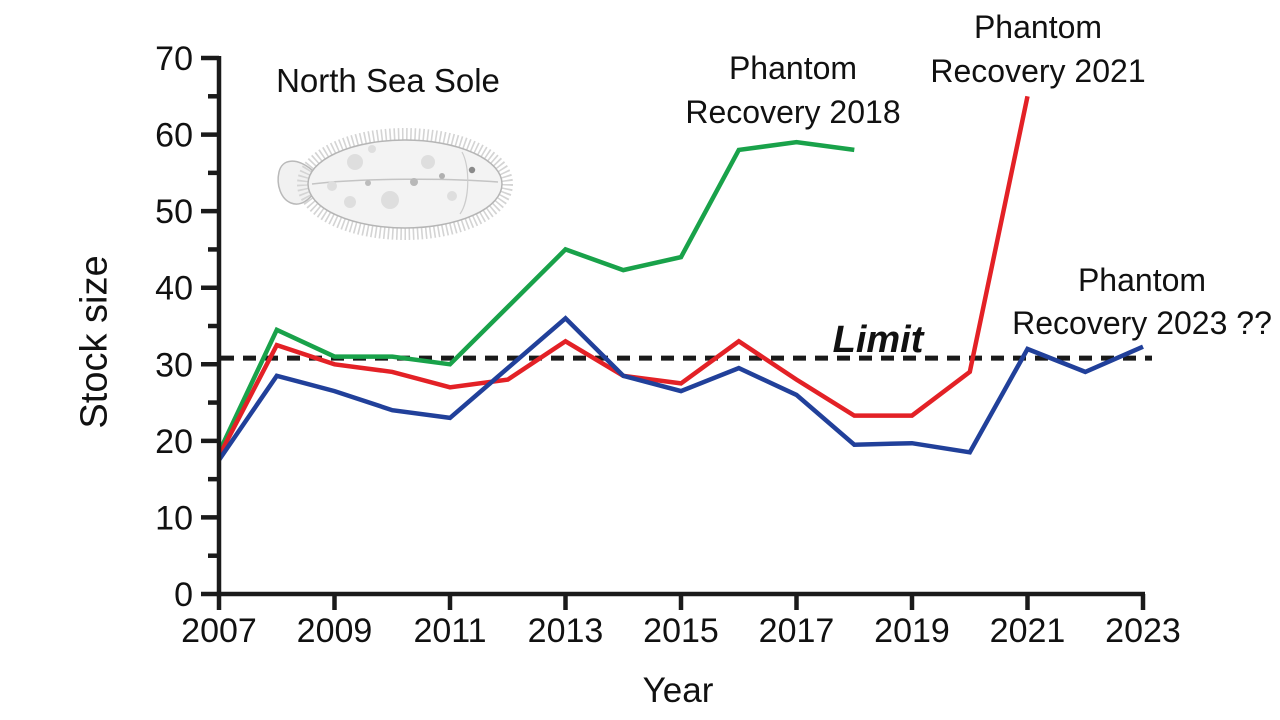  What do you see at coordinates (174, 136) in the screenshot?
I see `y-tick-label: 60` at bounding box center [174, 136].